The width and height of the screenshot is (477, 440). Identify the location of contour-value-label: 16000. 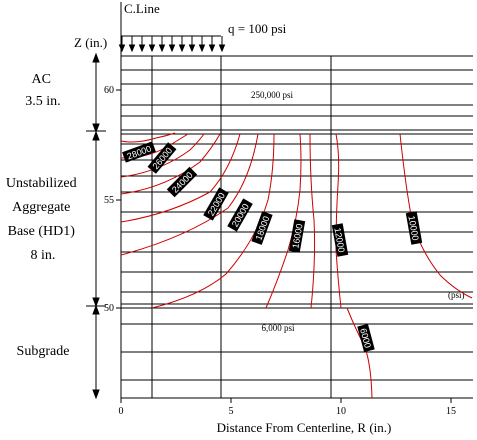
(297, 236).